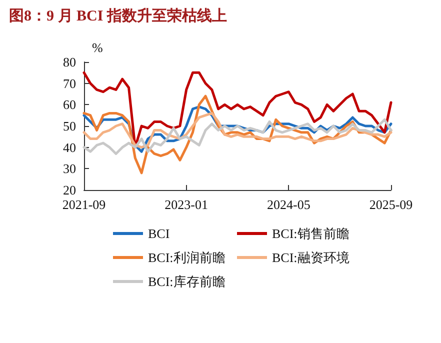  What do you see at coordinates (311, 257) in the screenshot?
I see `legend-label: BCI:融资环境` at bounding box center [311, 257].